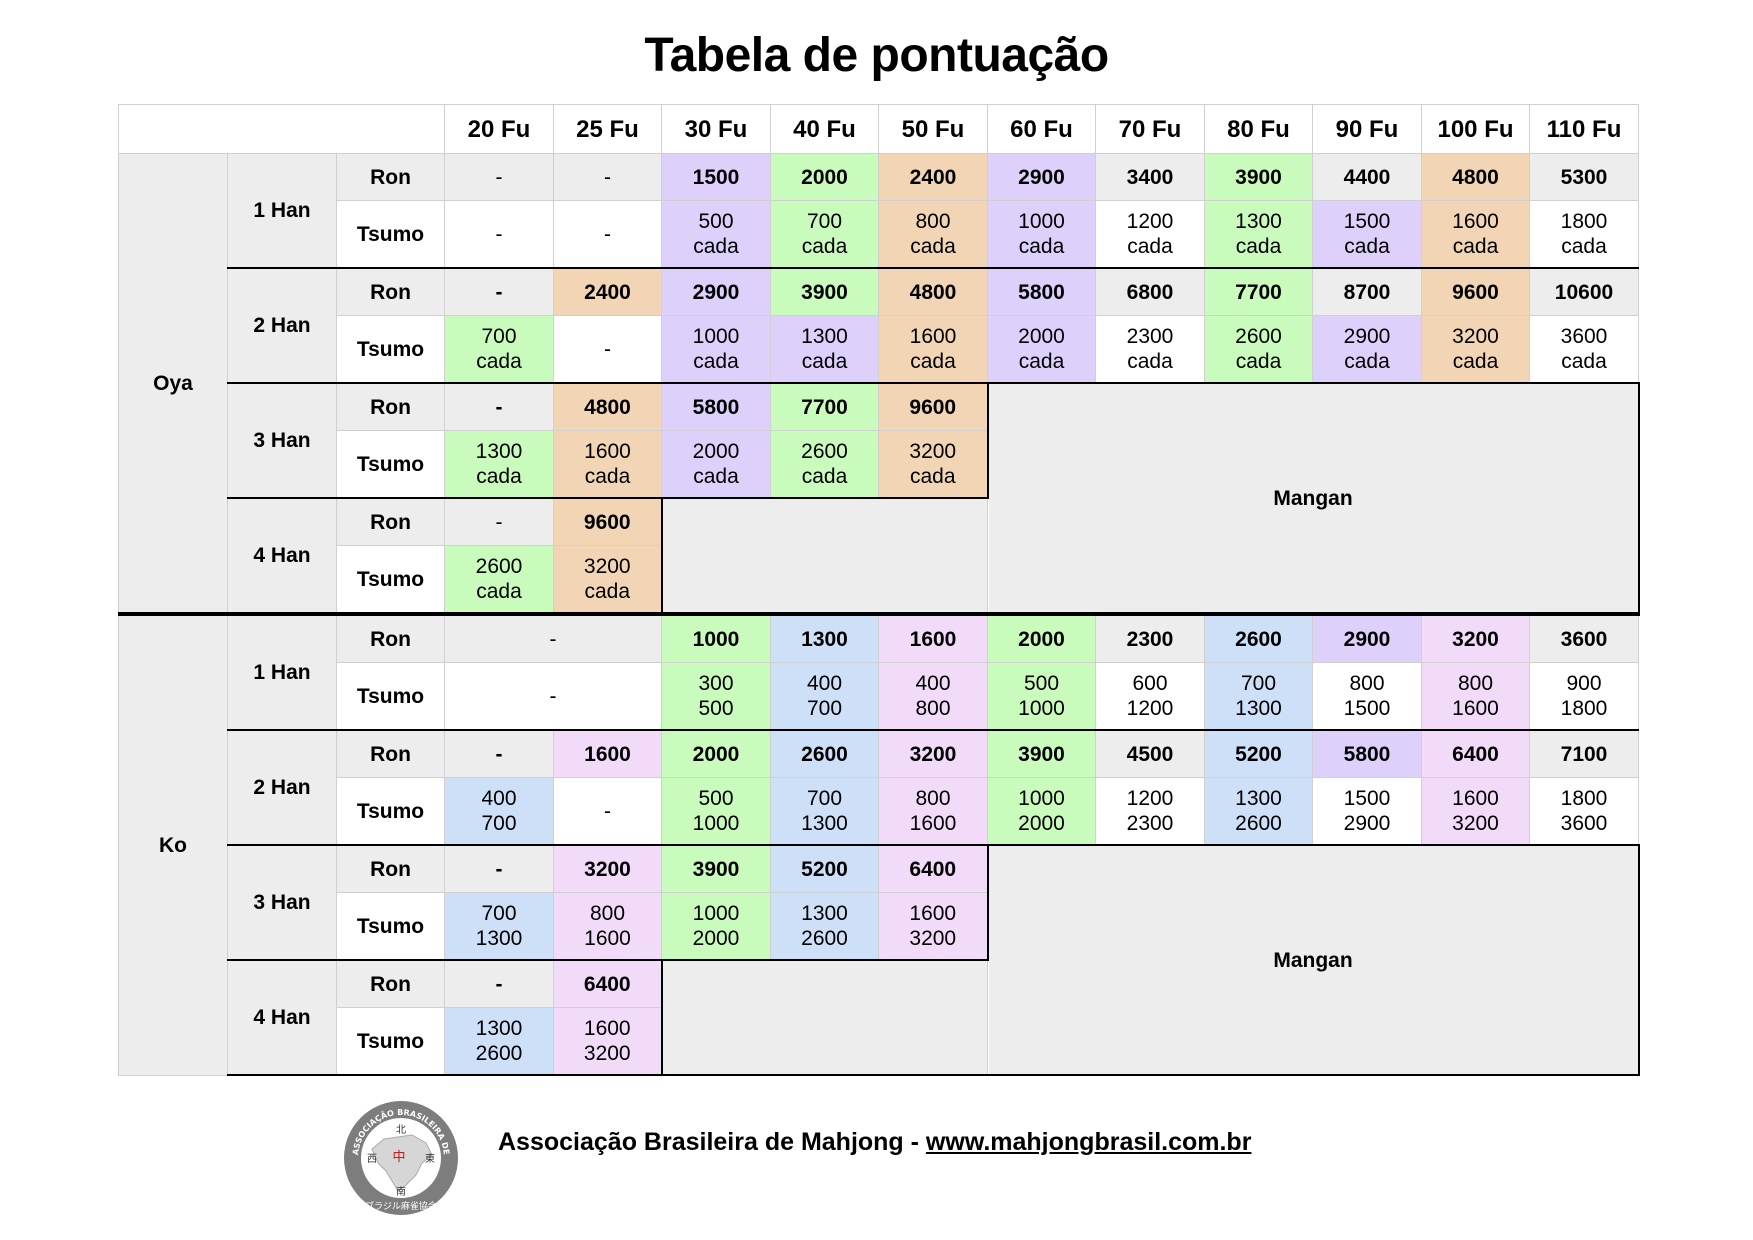 The width and height of the screenshot is (1753, 1240). I want to click on fu-header-label: 60 Fu, so click(1041, 129).